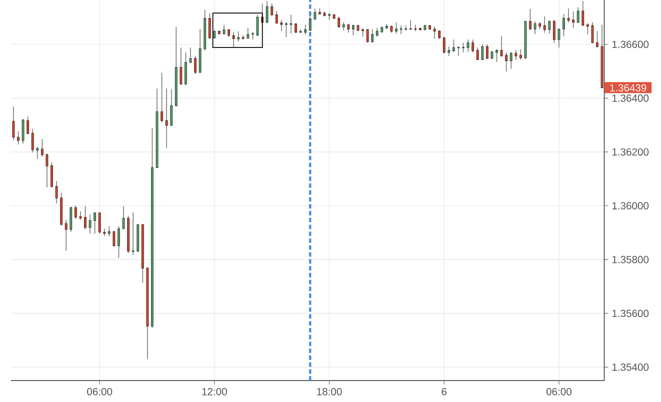 This screenshot has width=661, height=402. I want to click on x-tick-label: 6, so click(444, 392).